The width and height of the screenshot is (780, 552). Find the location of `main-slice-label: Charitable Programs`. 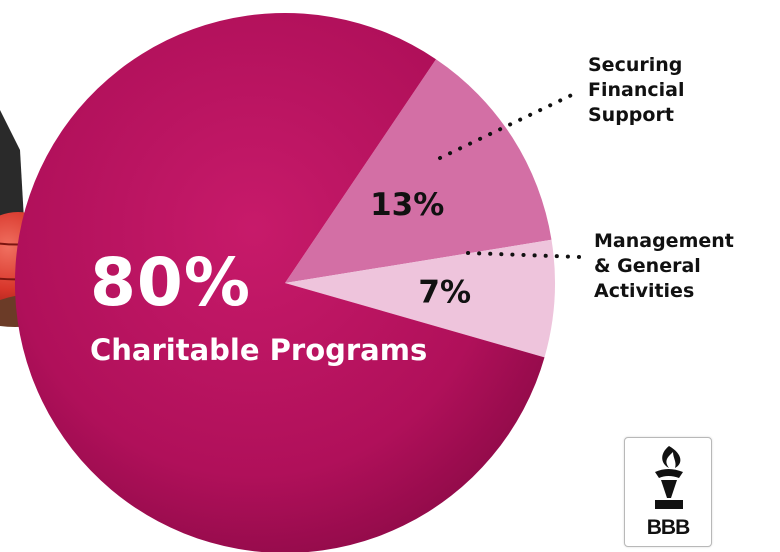

main-slice-label: Charitable Programs is located at coordinates (259, 350).